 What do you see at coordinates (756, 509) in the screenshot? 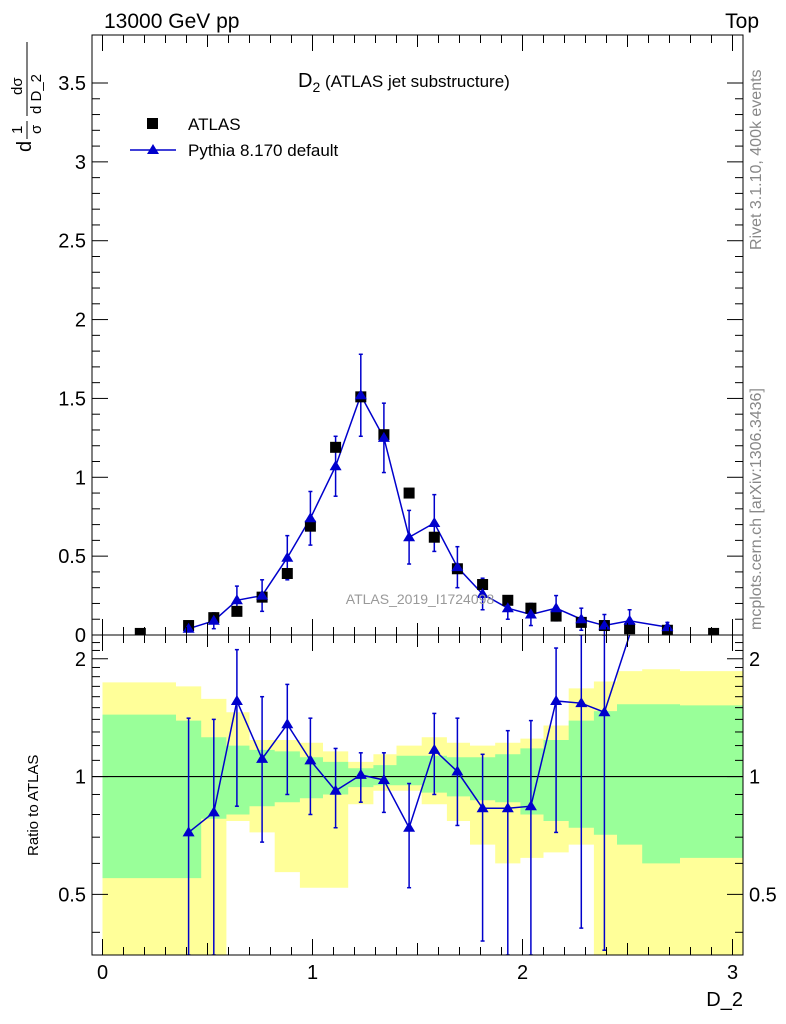
I see `mcplots-source-label: mcplots.cern.ch [arXiv:1306.3436]` at bounding box center [756, 509].